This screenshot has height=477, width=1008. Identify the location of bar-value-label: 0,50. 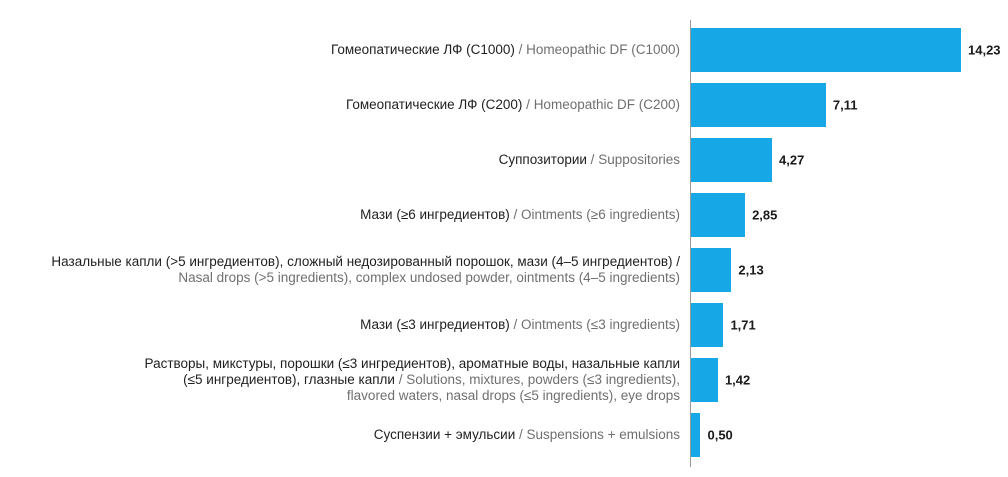
(720, 435).